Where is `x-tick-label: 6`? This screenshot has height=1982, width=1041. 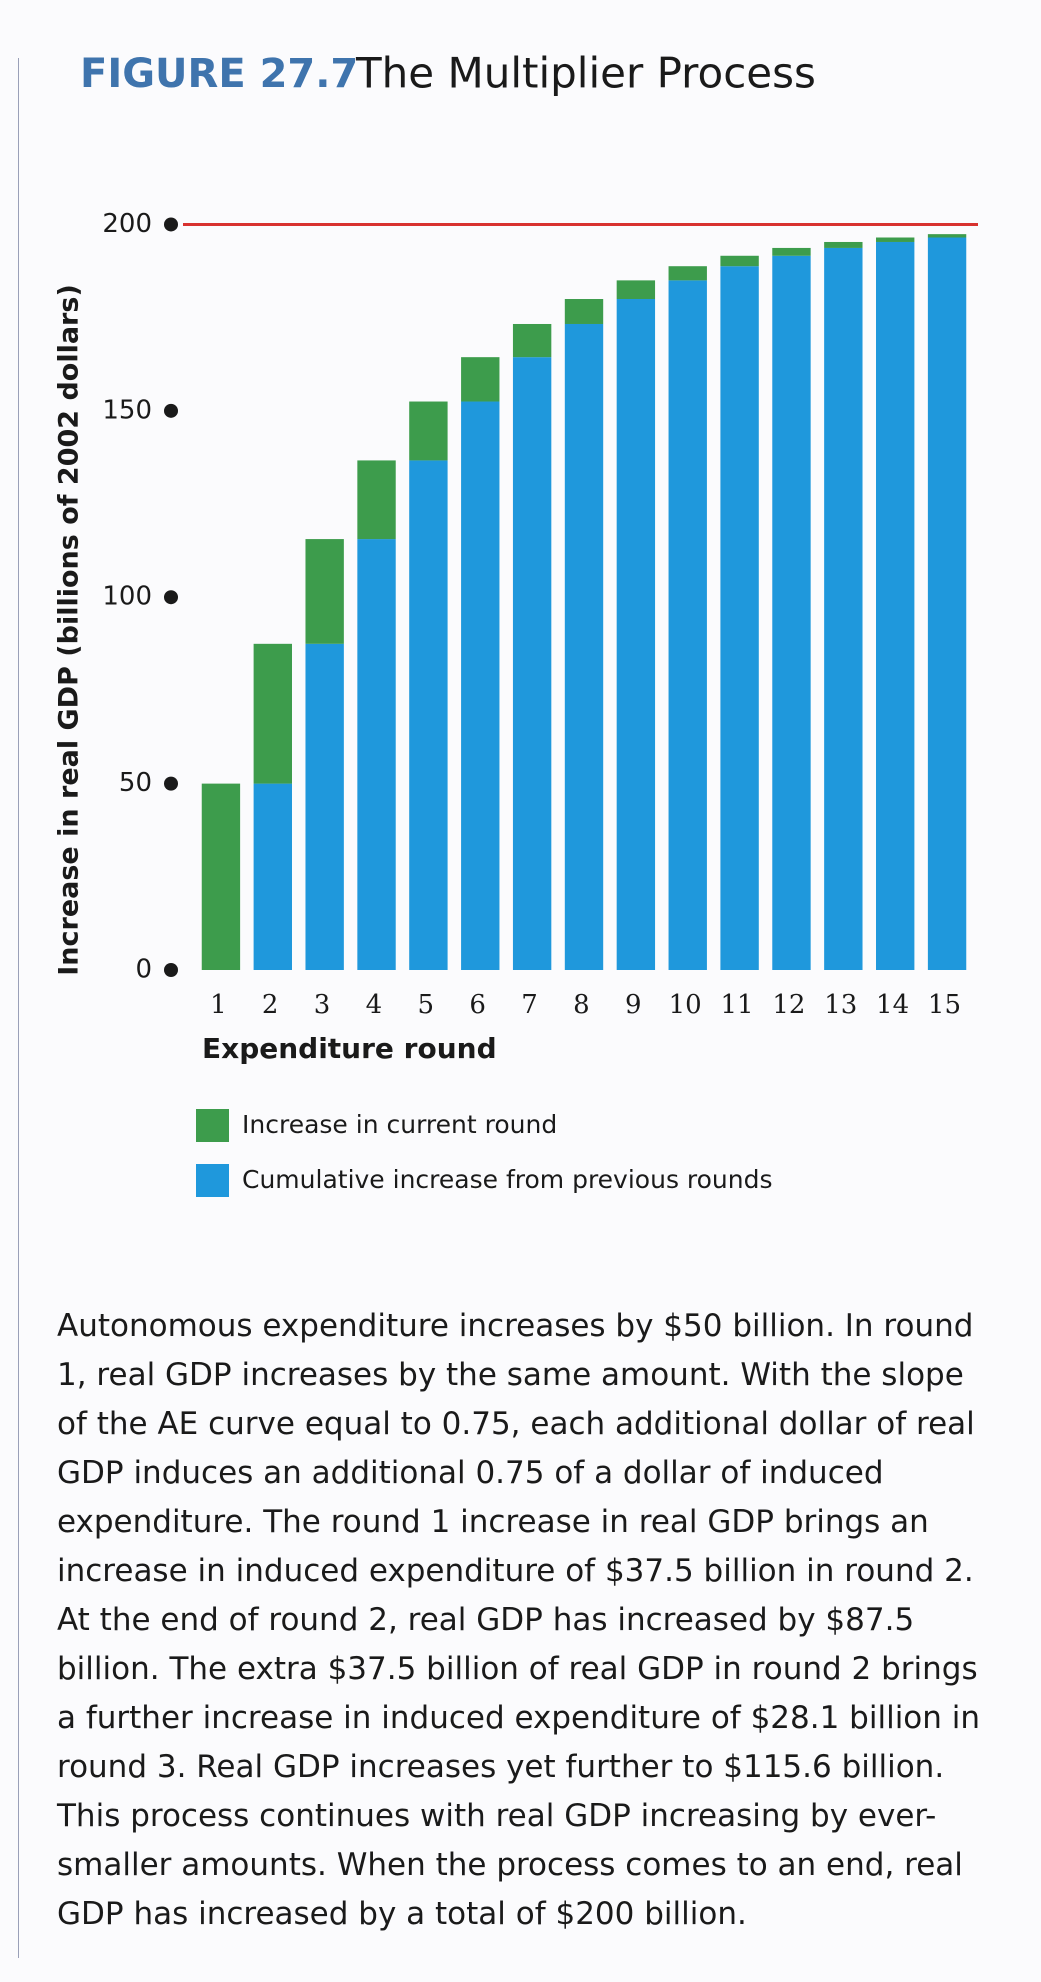 x-tick-label: 6 is located at coordinates (477, 1005).